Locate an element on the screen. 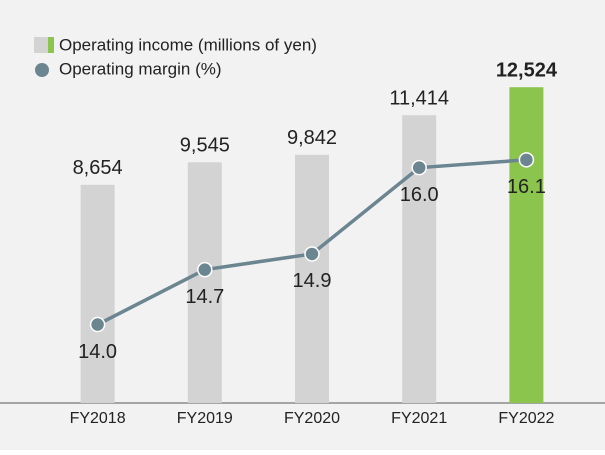  legend-label: Operating margin (%) is located at coordinates (140, 68).